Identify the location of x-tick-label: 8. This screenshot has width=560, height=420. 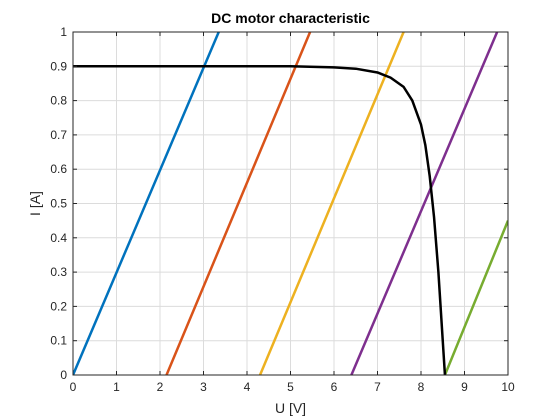
(421, 387).